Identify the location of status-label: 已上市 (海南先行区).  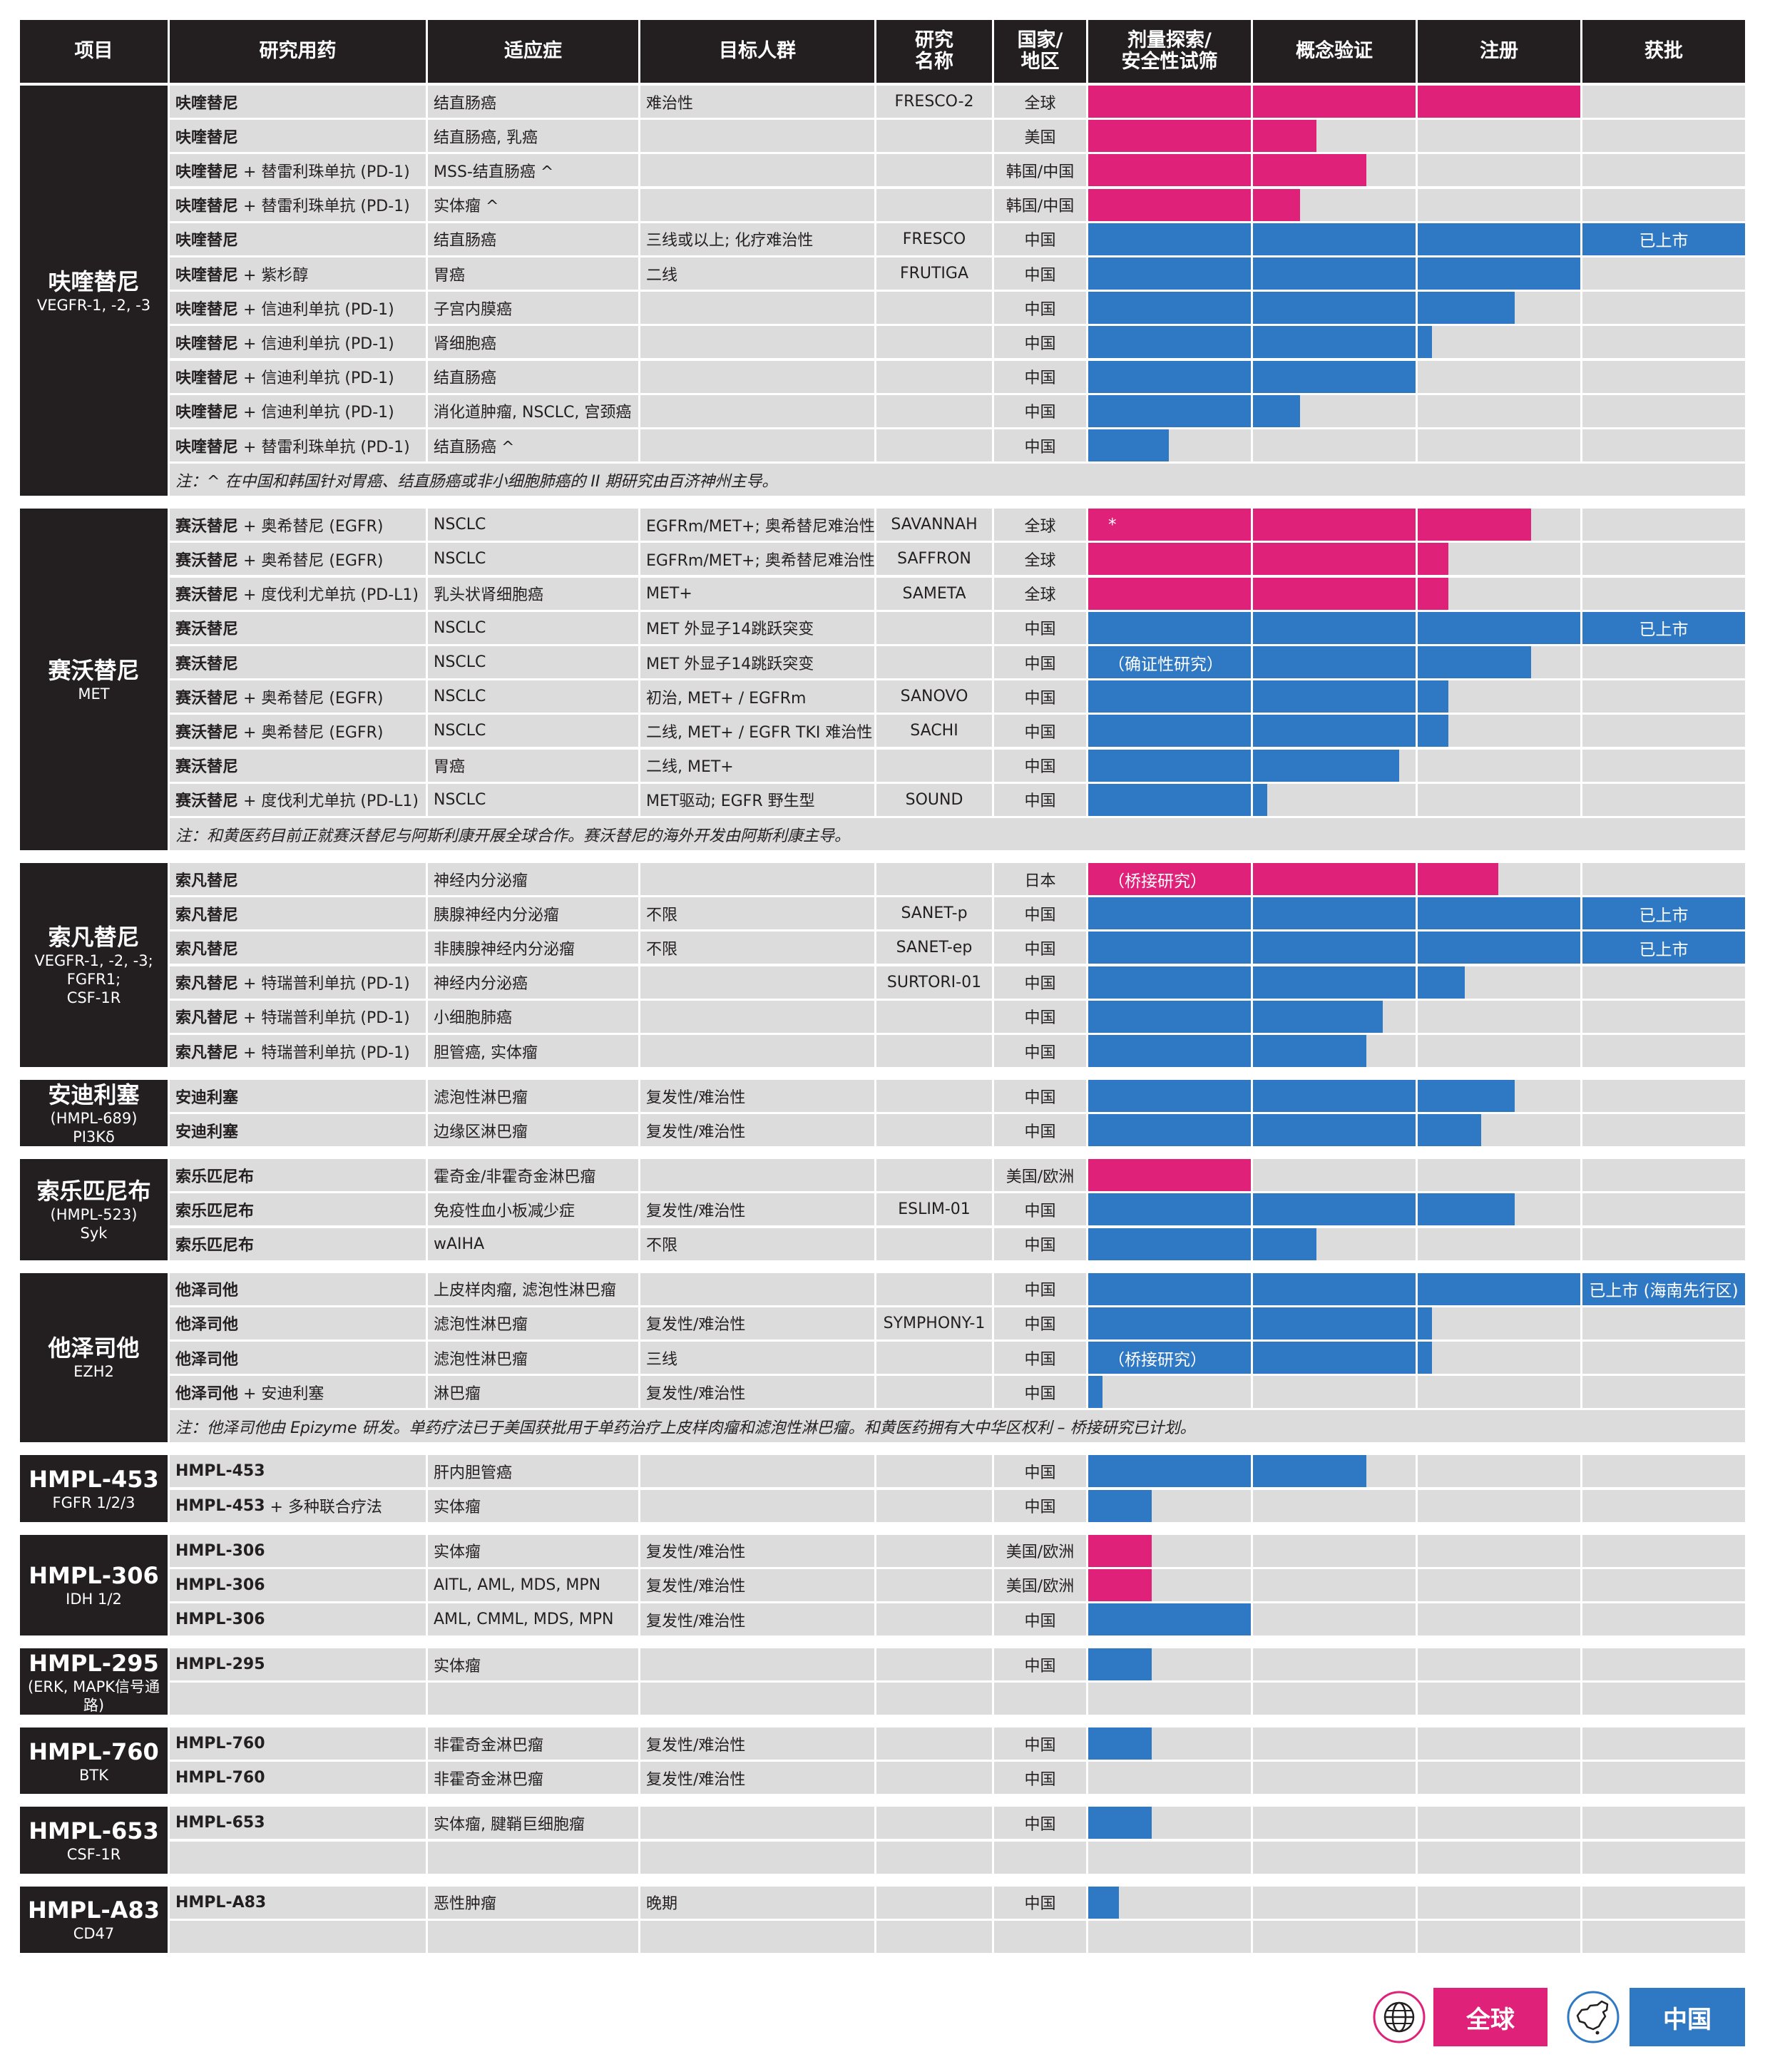
(1664, 1291).